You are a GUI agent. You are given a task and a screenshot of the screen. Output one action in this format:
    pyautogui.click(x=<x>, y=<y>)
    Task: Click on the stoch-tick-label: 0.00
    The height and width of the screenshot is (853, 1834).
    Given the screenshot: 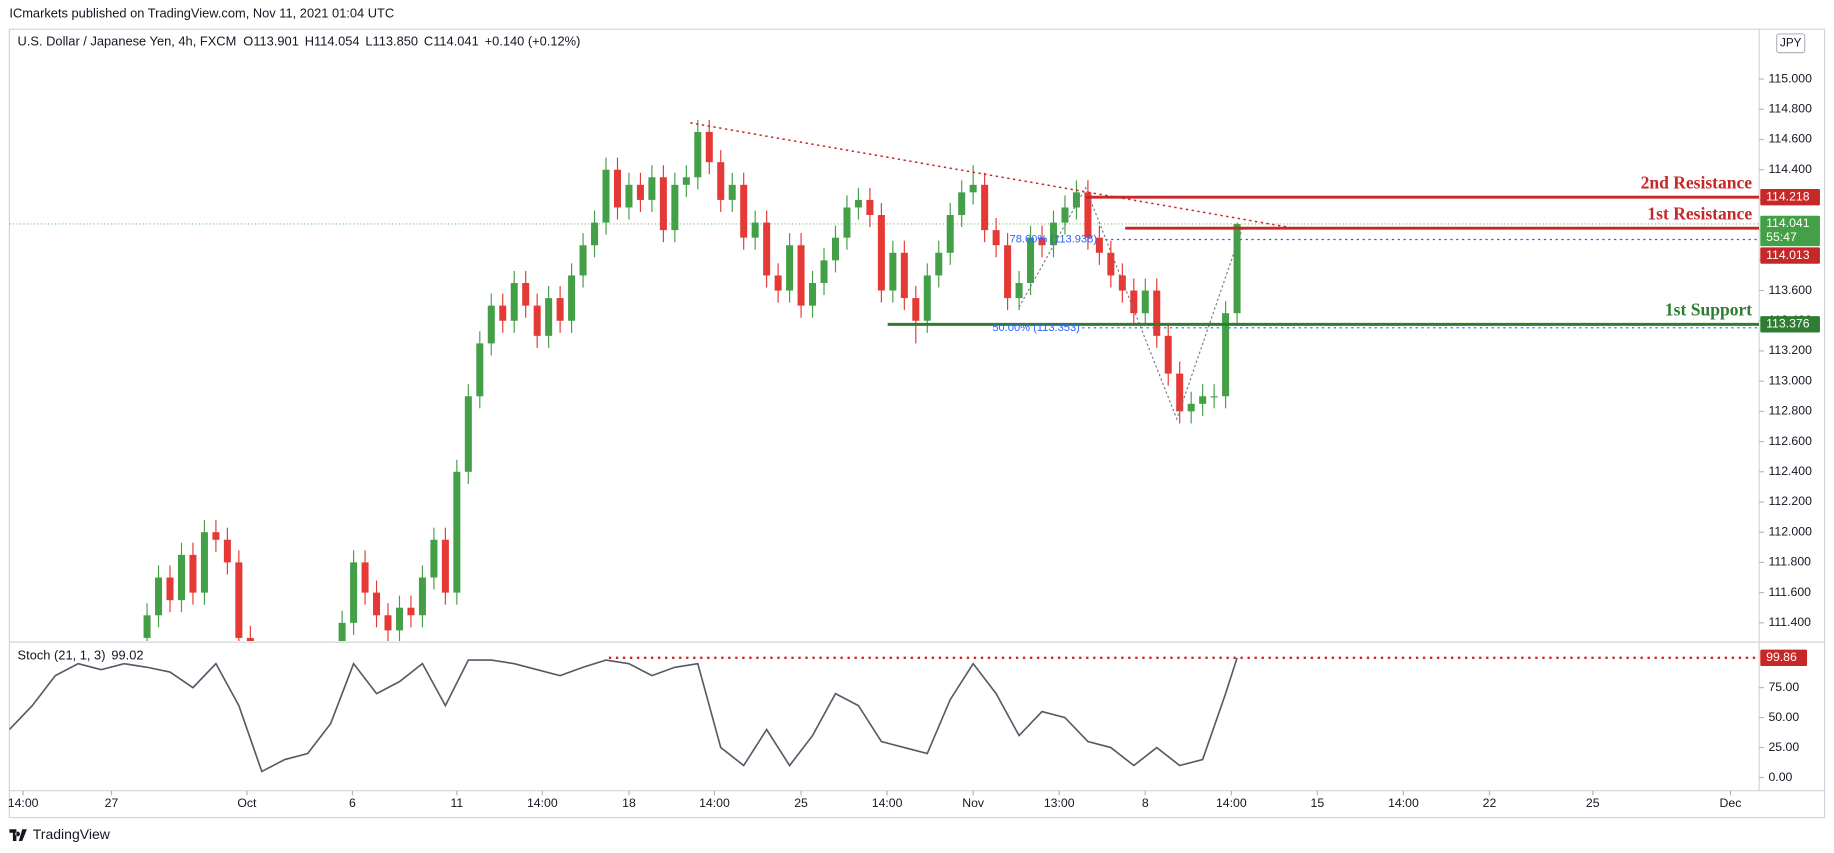 What is the action you would take?
    pyautogui.click(x=1780, y=777)
    